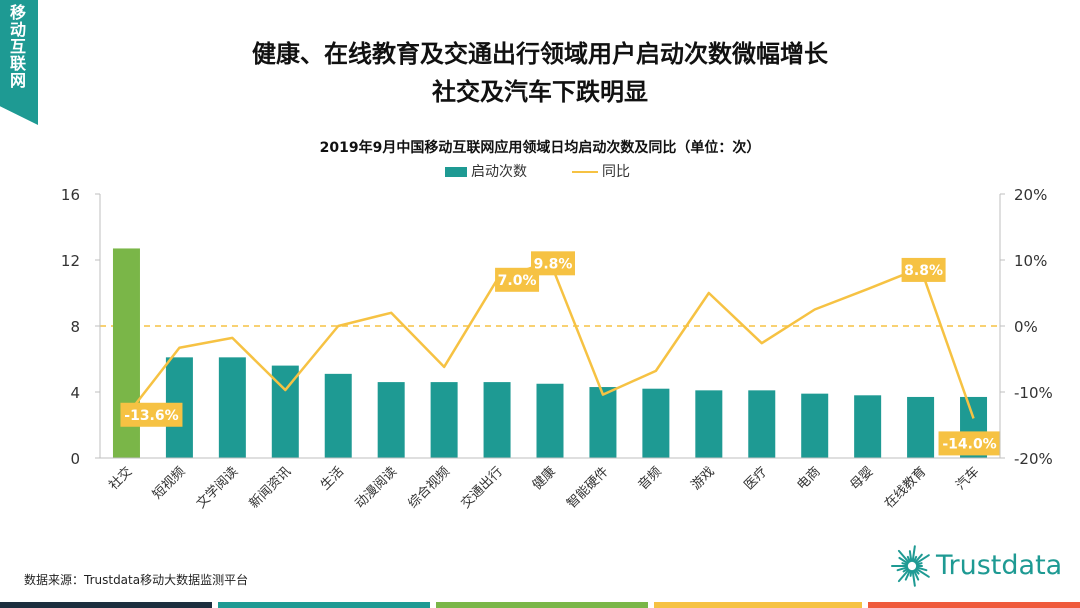 This screenshot has width=1080, height=608. Describe the element at coordinates (75, 459) in the screenshot. I see `left-tick-label: 0` at that location.